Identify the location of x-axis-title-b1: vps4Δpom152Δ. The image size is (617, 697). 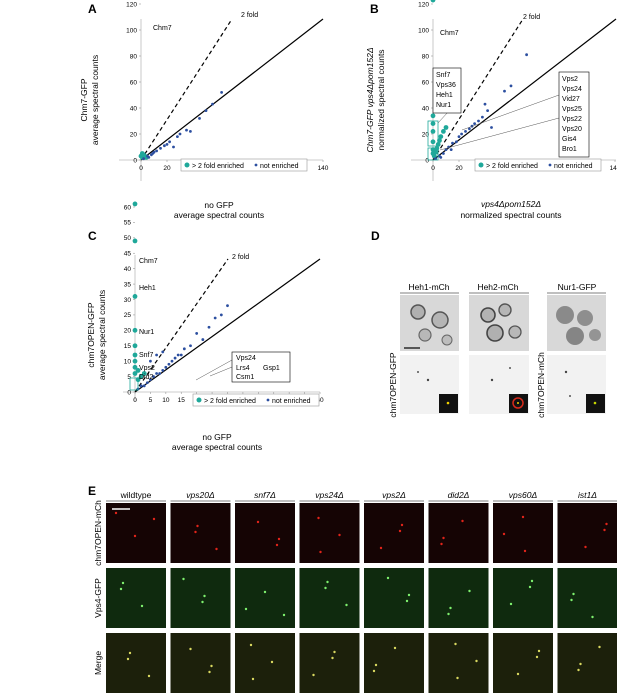
(511, 204).